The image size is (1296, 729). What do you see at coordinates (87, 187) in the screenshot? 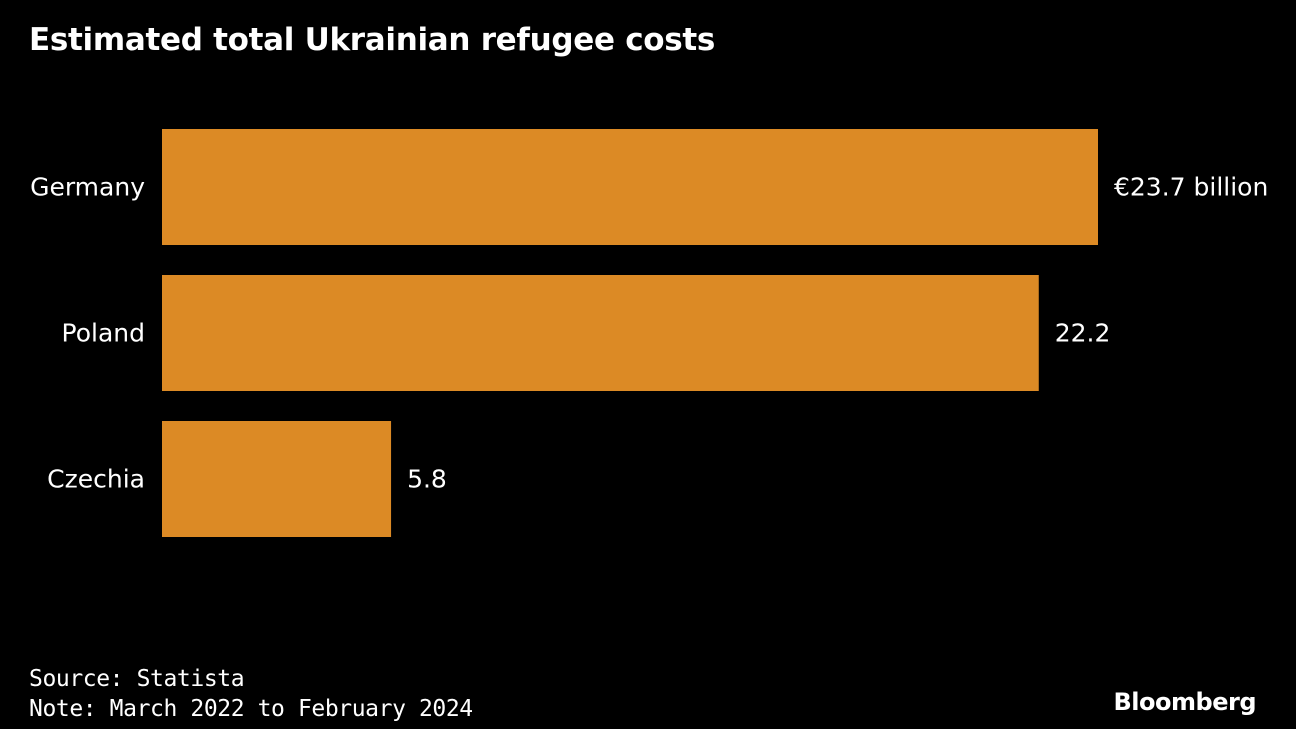
I see `category-label-germany: Germany` at bounding box center [87, 187].